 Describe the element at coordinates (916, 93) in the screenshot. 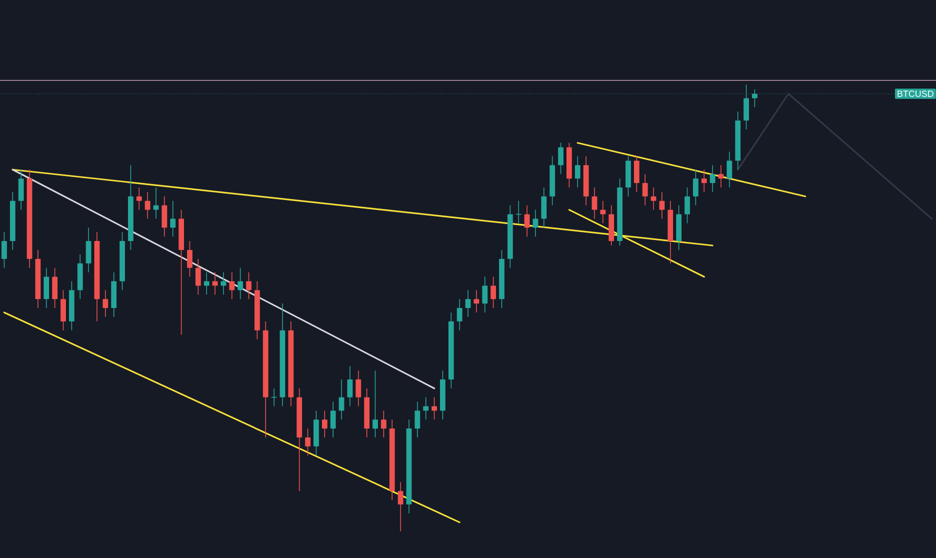

I see `ref-line-label: BTCUSD` at that location.